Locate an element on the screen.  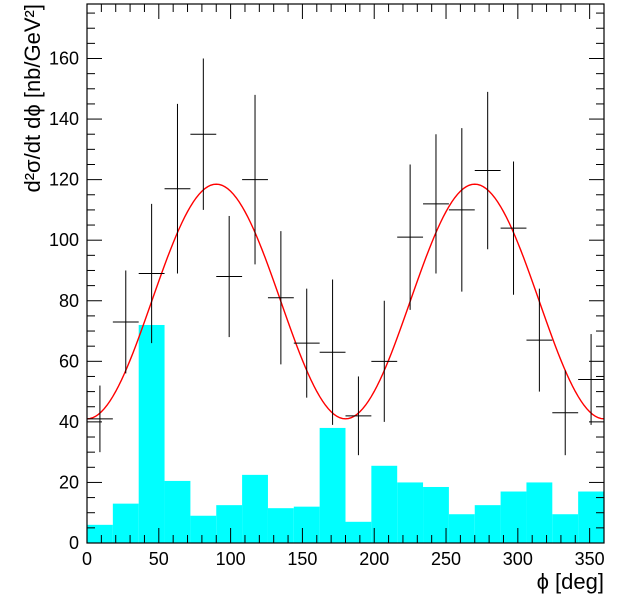
x-tick-label: 200 is located at coordinates (374, 559).